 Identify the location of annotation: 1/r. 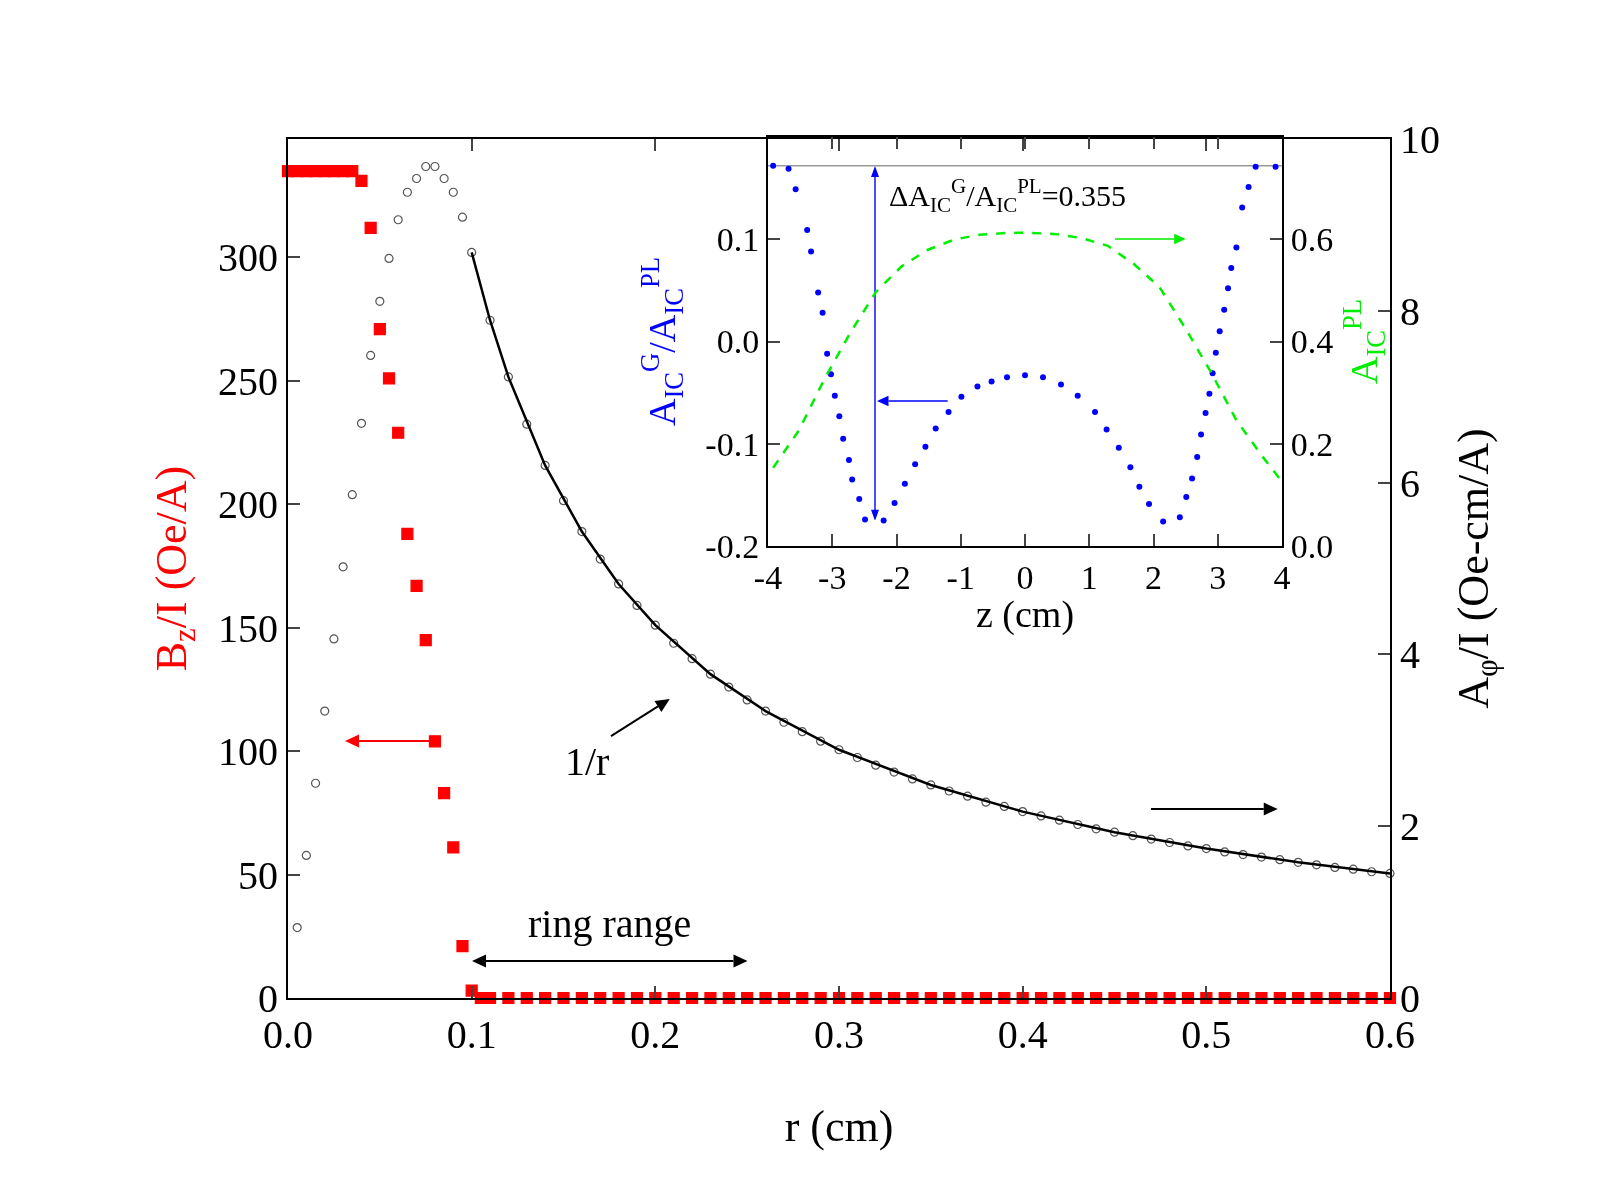
(587, 761).